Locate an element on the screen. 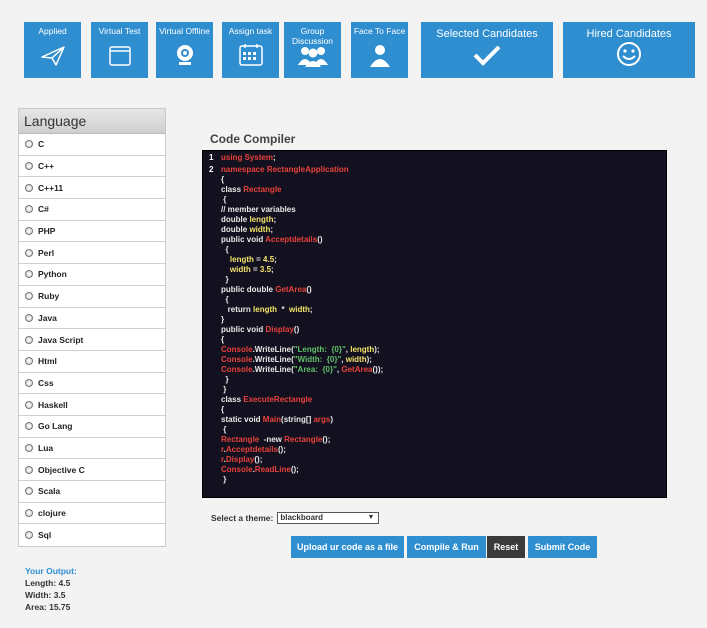  smiley-icon is located at coordinates (629, 56).